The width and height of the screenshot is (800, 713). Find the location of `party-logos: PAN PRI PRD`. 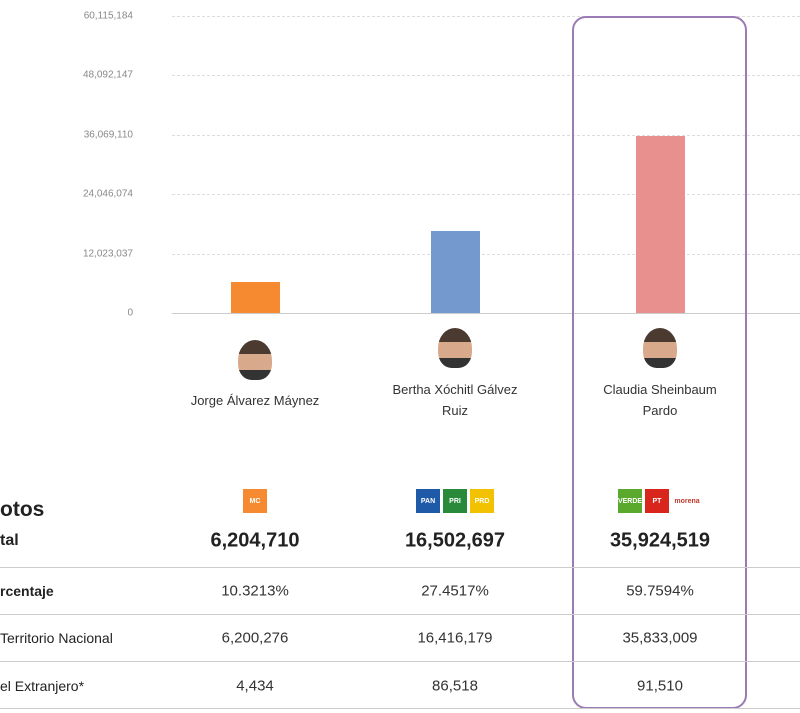

party-logos: PAN PRI PRD is located at coordinates (455, 501).